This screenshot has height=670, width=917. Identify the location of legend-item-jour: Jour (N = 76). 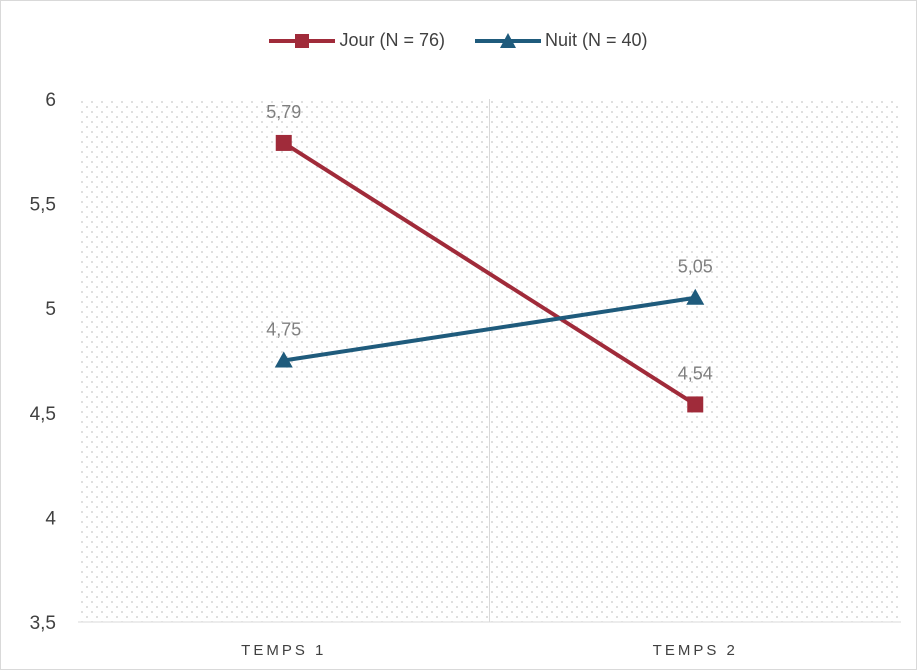
(357, 40).